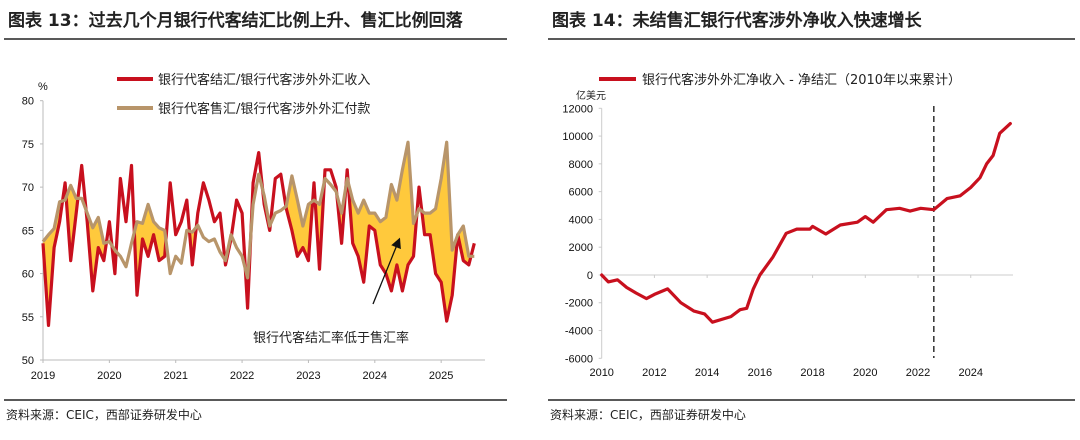  Describe the element at coordinates (579, 332) in the screenshot. I see `right-y-tick-label: -4000` at that location.